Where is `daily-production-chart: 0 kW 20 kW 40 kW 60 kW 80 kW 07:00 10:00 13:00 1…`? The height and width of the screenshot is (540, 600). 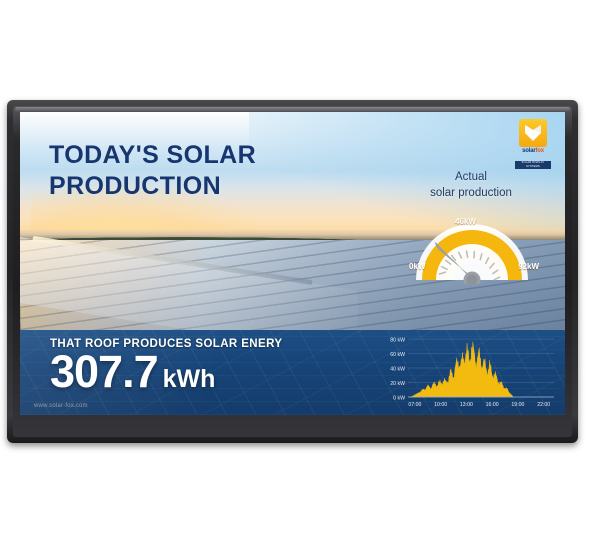
daily-production-chart: 0 kW 20 kW 40 kW 60 kW 80 kW 07:00 10:00 13:00 1… is located at coordinates (468, 373).